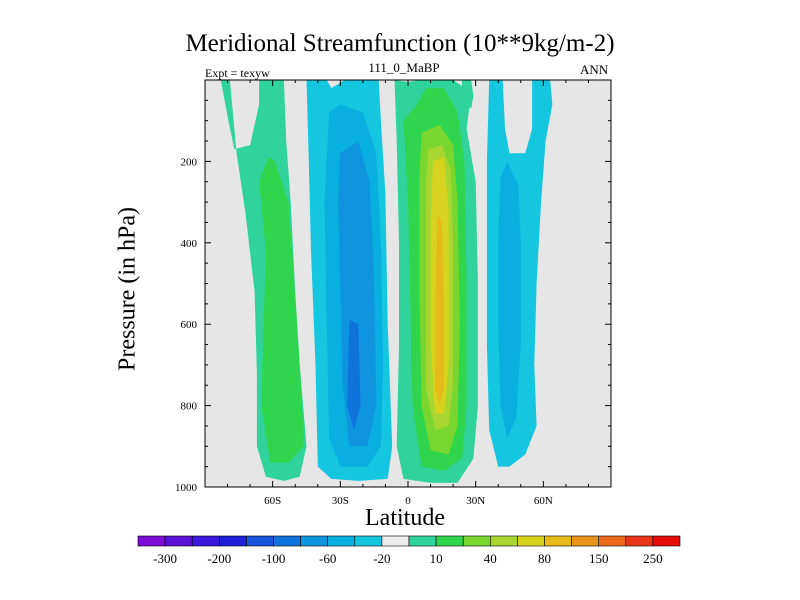 This screenshot has height=600, width=800. What do you see at coordinates (357, 294) in the screenshot?
I see `contour-sh-negative-center` at bounding box center [357, 294].